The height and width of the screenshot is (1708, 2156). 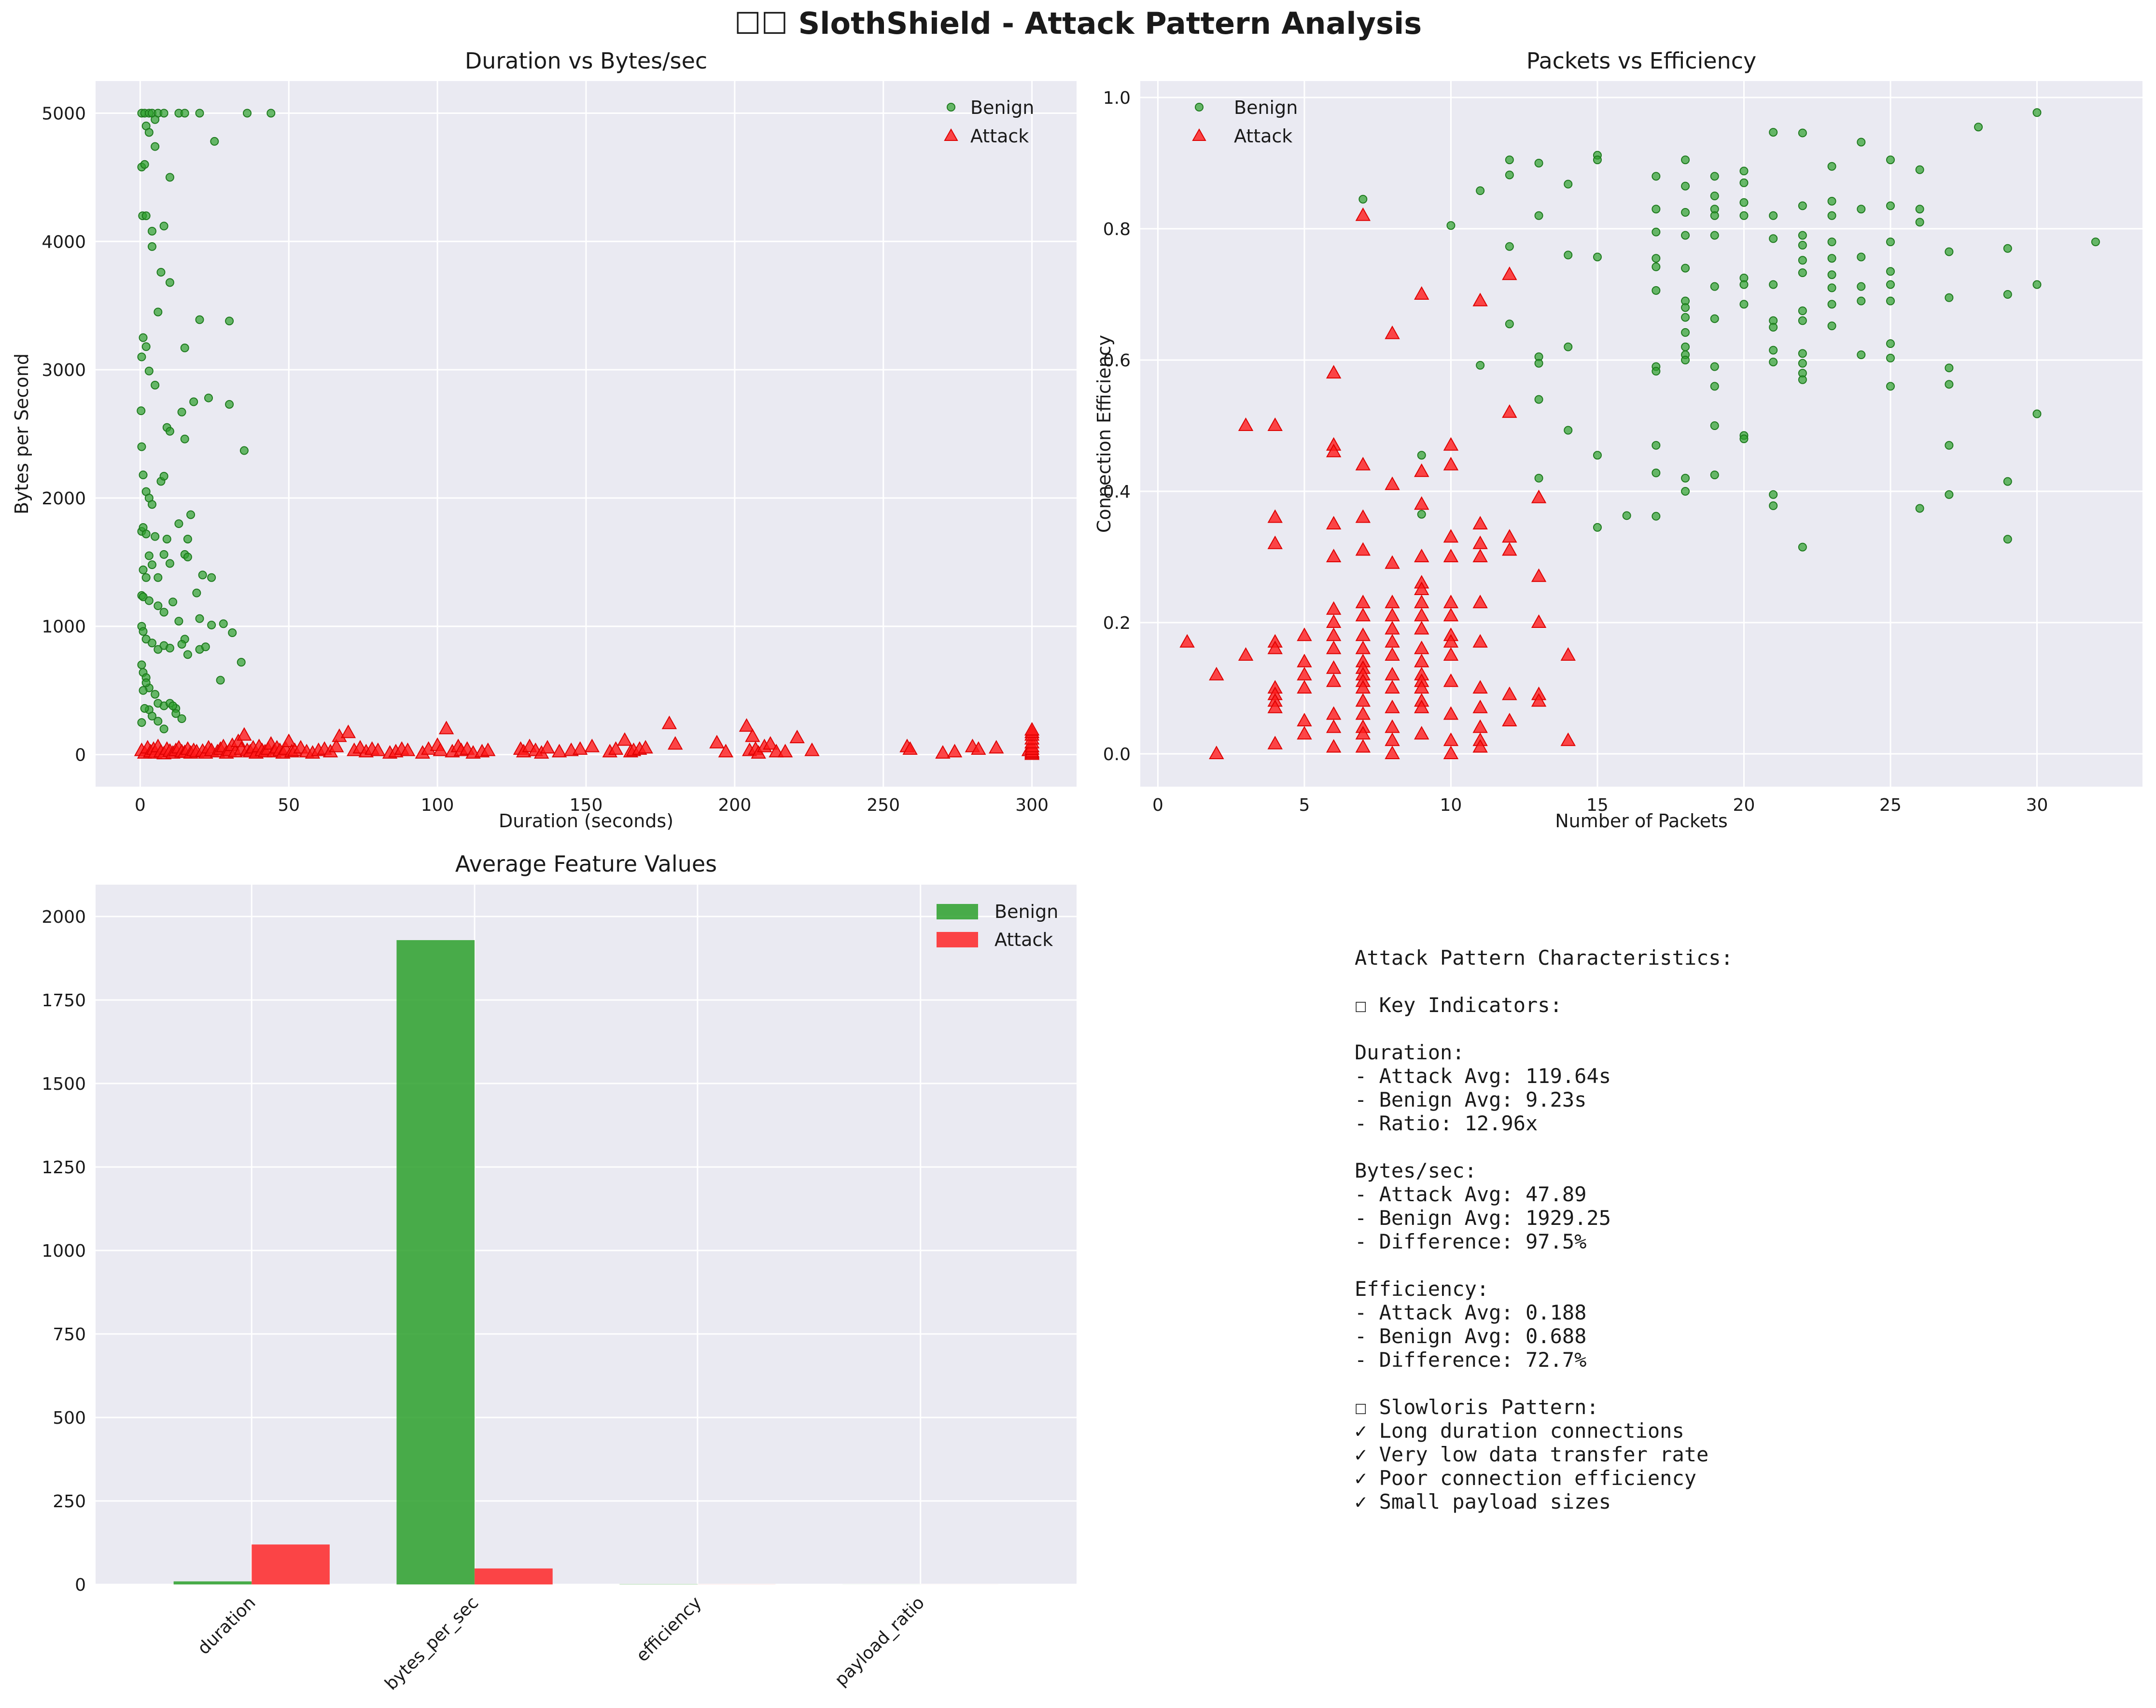 What do you see at coordinates (64, 1084) in the screenshot?
I see `y-tick-label: 1500` at bounding box center [64, 1084].